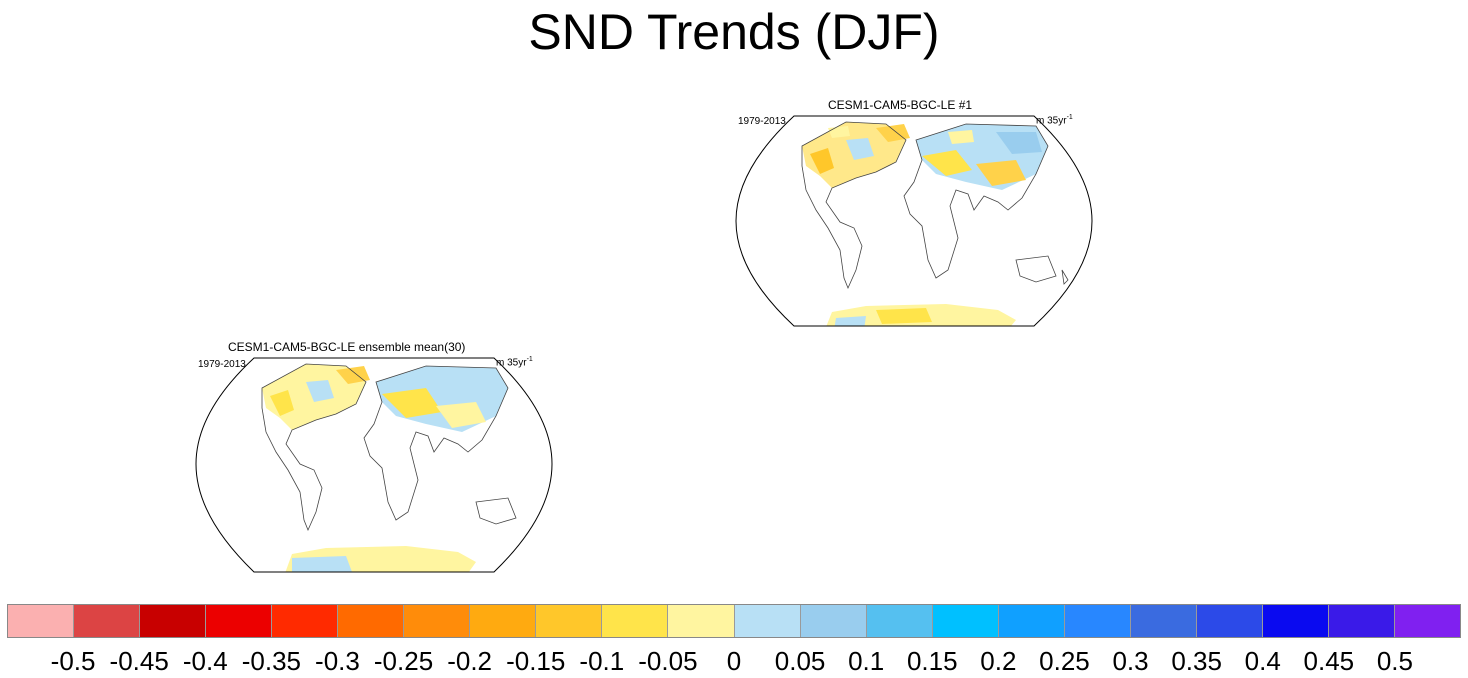  Describe the element at coordinates (734, 661) in the screenshot. I see `colorbar-tick-label: 0` at that location.